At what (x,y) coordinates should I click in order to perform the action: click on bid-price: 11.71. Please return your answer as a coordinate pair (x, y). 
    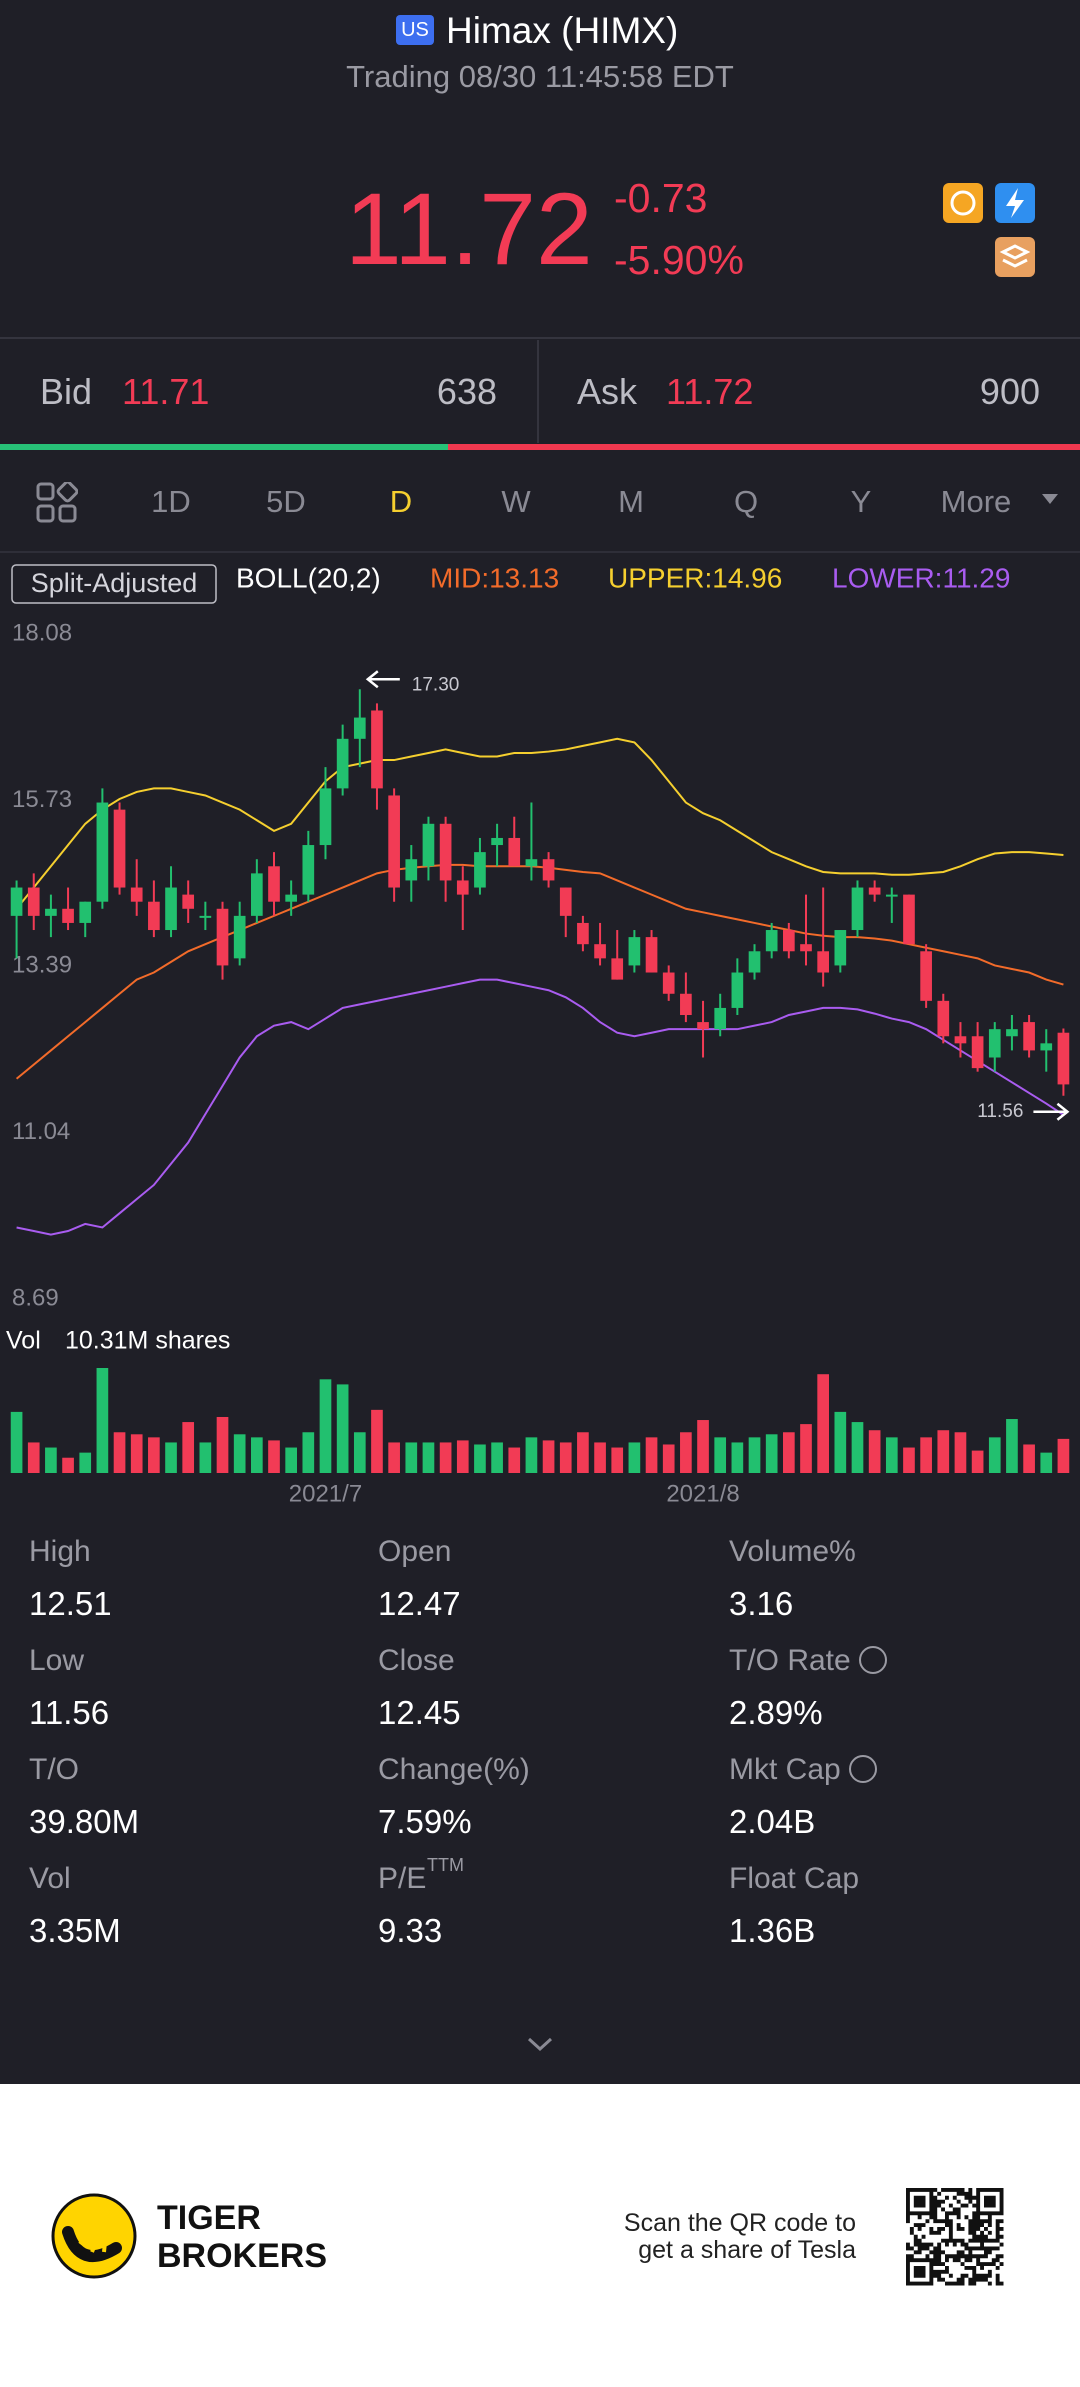
    Looking at the image, I should click on (166, 391).